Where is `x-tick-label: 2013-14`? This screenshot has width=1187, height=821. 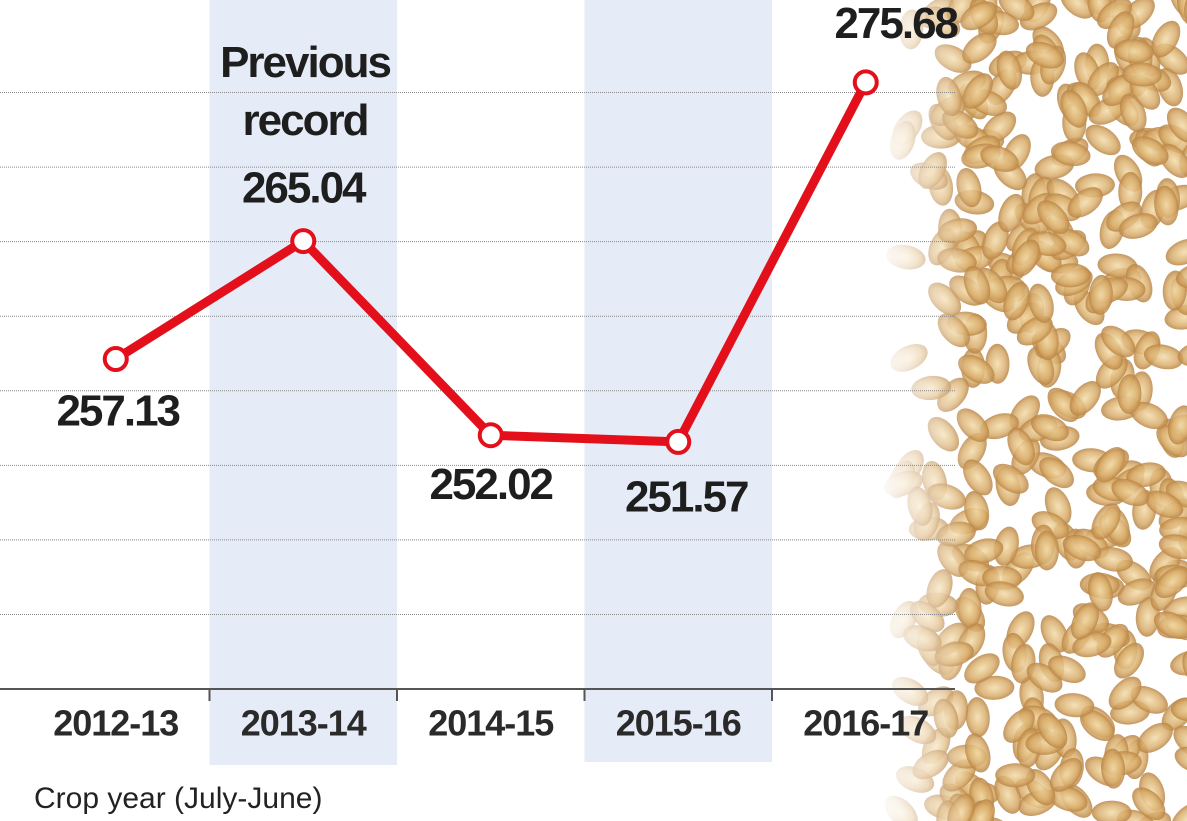
x-tick-label: 2013-14 is located at coordinates (304, 723).